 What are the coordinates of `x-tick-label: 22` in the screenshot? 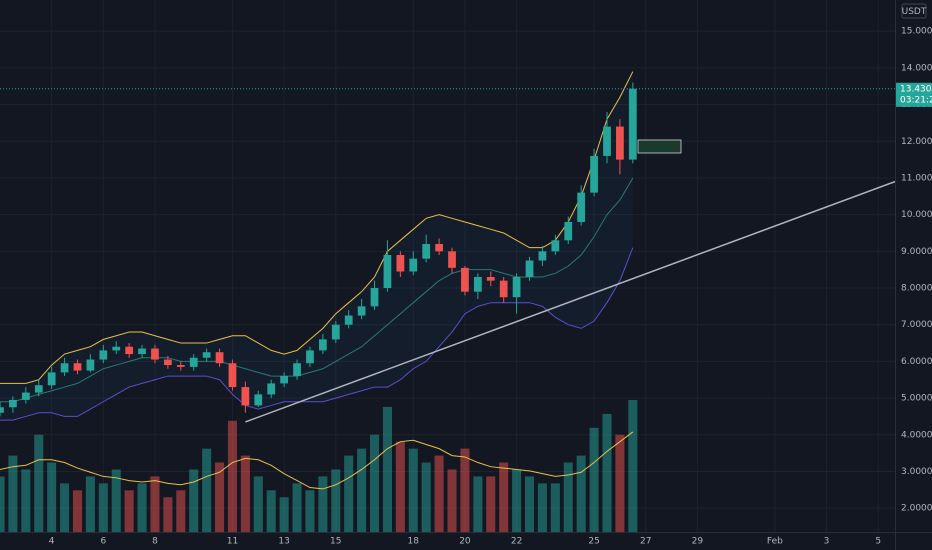 It's located at (516, 542).